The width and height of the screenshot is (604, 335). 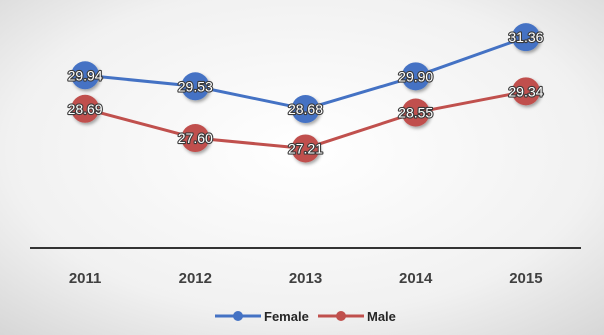 I want to click on data-point-male-2014, so click(x=415, y=112).